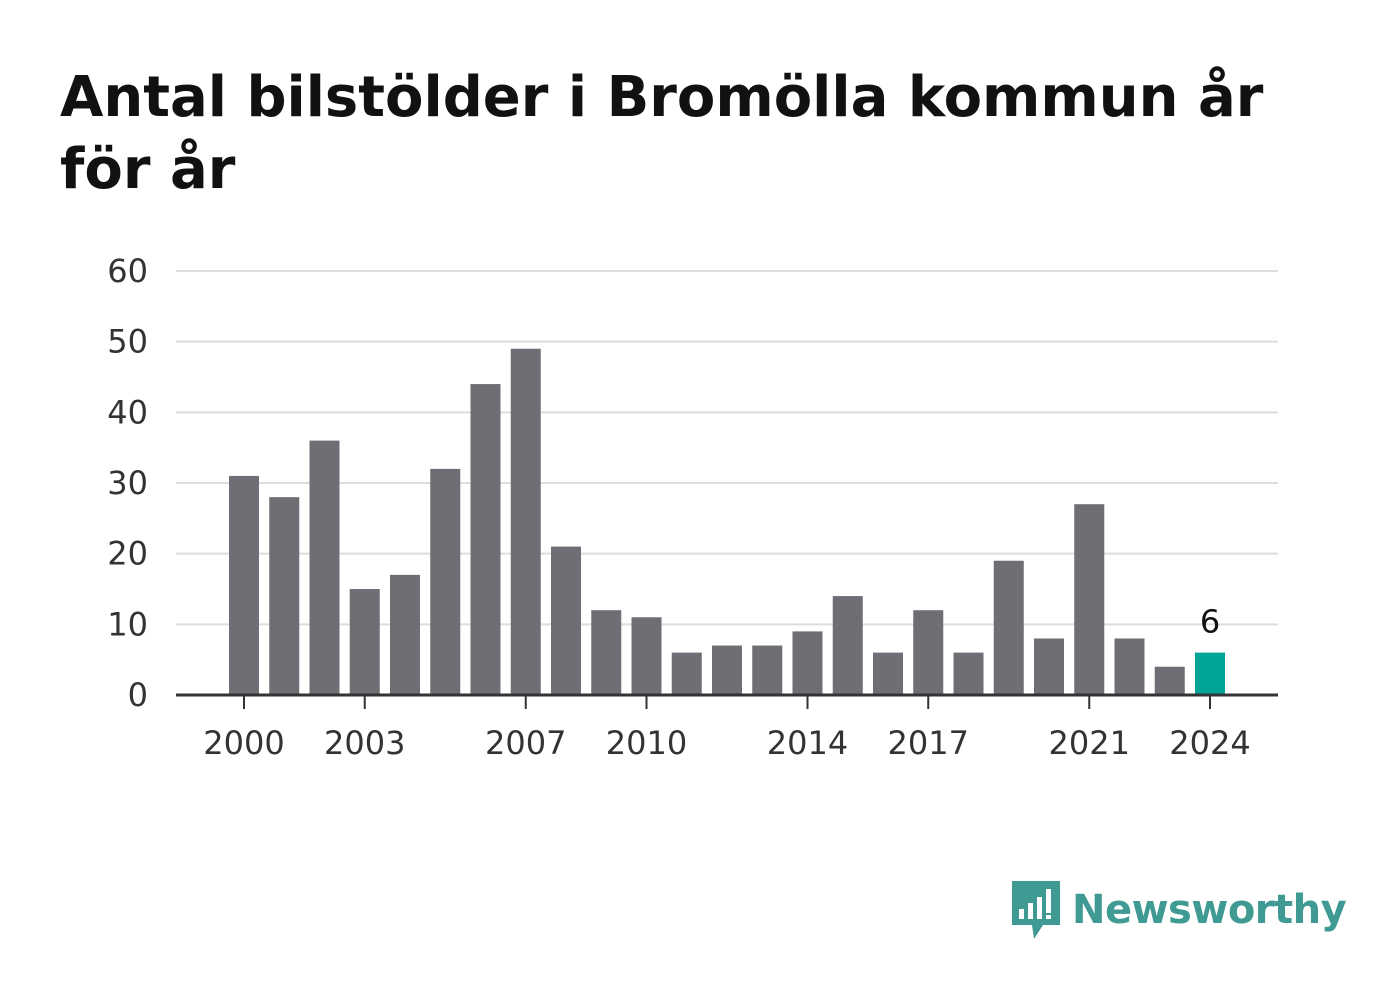 The width and height of the screenshot is (1382, 999). Describe the element at coordinates (1209, 910) in the screenshot. I see `brand-name: Newsworthy` at that location.